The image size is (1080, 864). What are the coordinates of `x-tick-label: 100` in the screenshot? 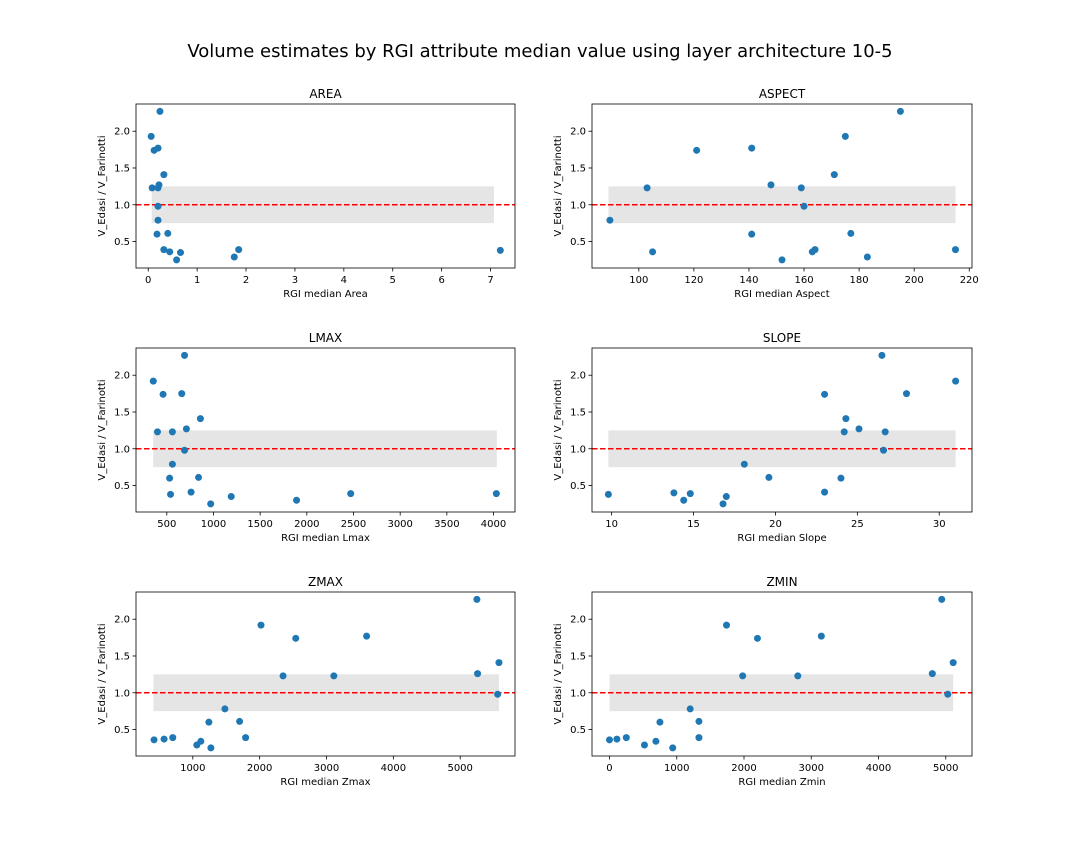 It's located at (638, 280).